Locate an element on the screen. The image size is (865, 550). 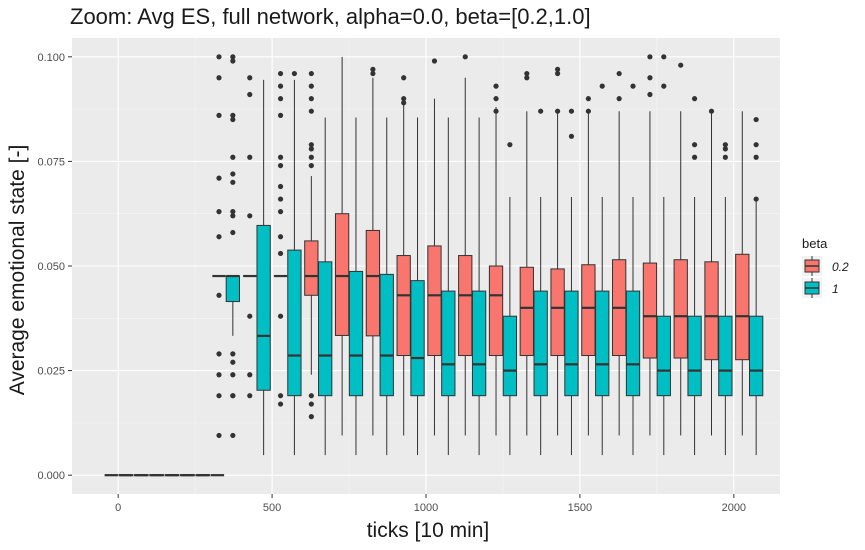
box-0.2-1750 is located at coordinates (650, 245).